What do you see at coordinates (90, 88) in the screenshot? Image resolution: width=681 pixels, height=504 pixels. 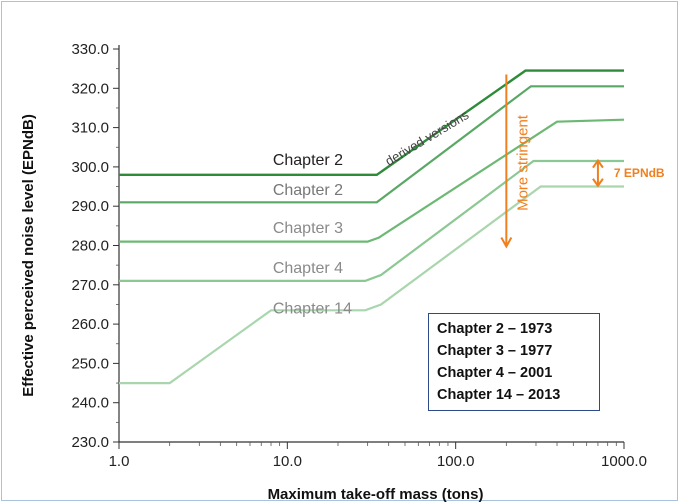 I see `y-tick-label: 320.0` at bounding box center [90, 88].